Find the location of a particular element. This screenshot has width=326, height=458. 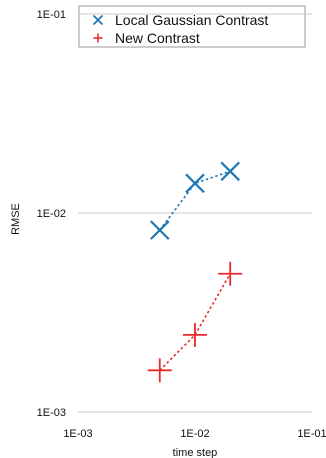

y-tick-label: 1E-03 is located at coordinates (51, 413).